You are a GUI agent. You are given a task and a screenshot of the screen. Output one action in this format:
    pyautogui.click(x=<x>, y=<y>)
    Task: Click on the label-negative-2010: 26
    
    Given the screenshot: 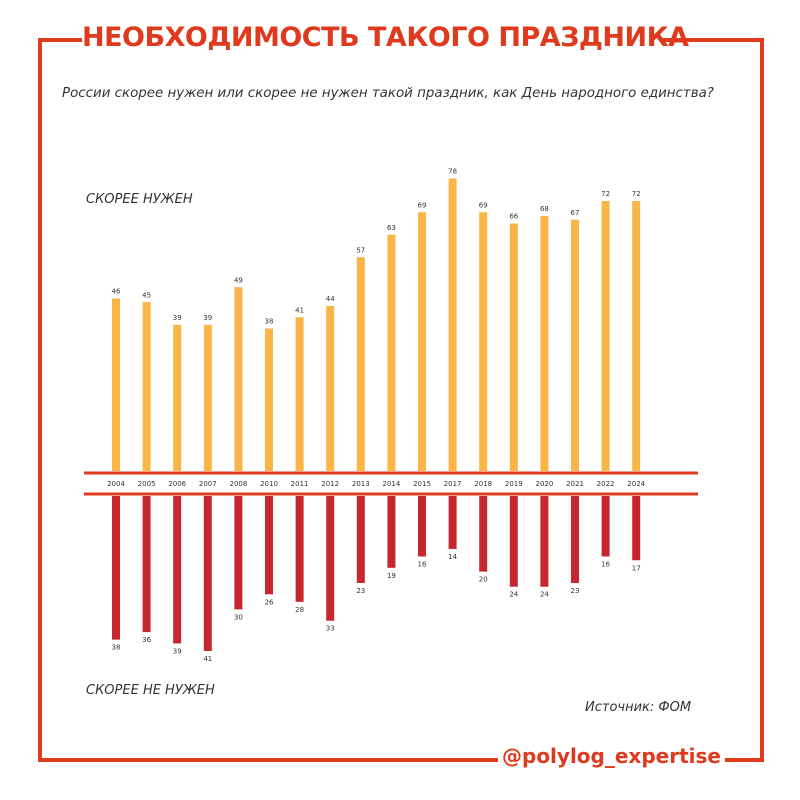 What is the action you would take?
    pyautogui.click(x=269, y=602)
    